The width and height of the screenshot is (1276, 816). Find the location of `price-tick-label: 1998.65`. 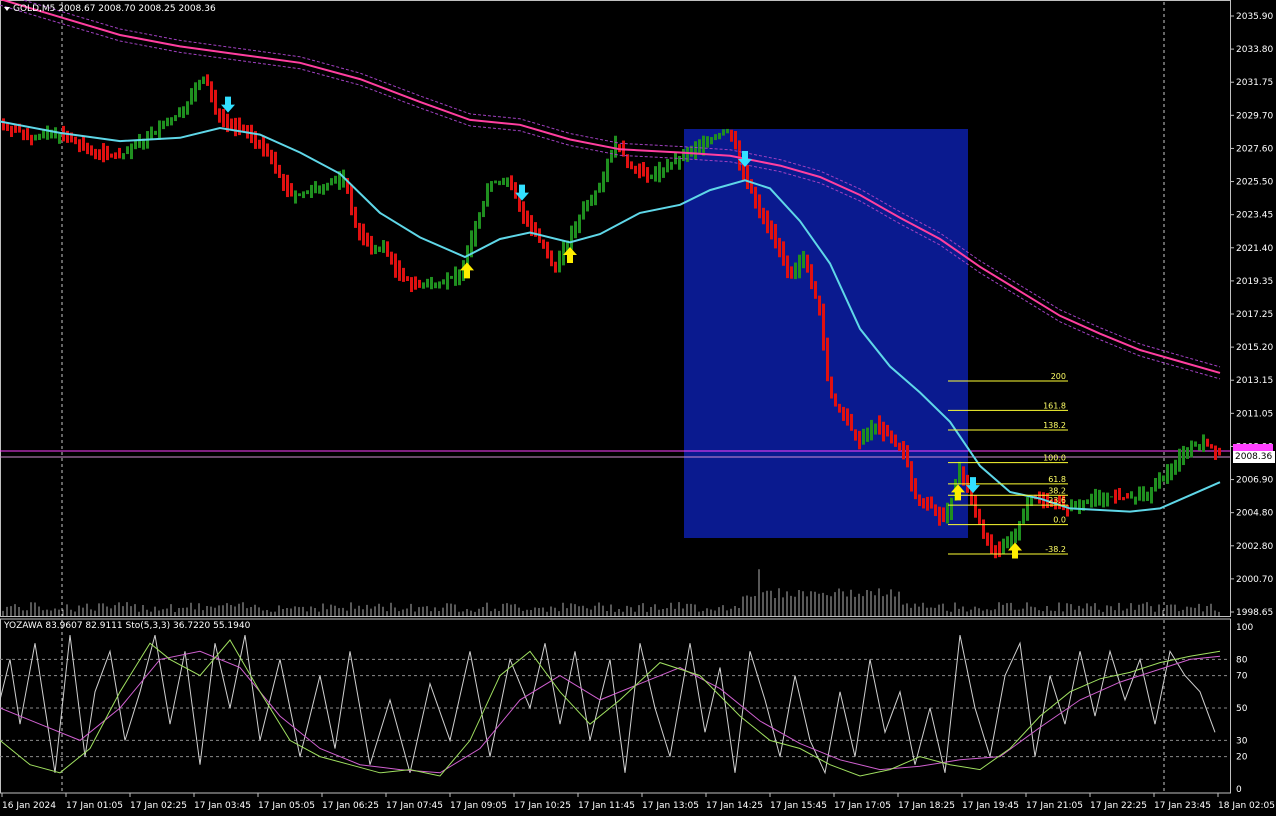

price-tick-label: 1998.65 is located at coordinates (1254, 613).